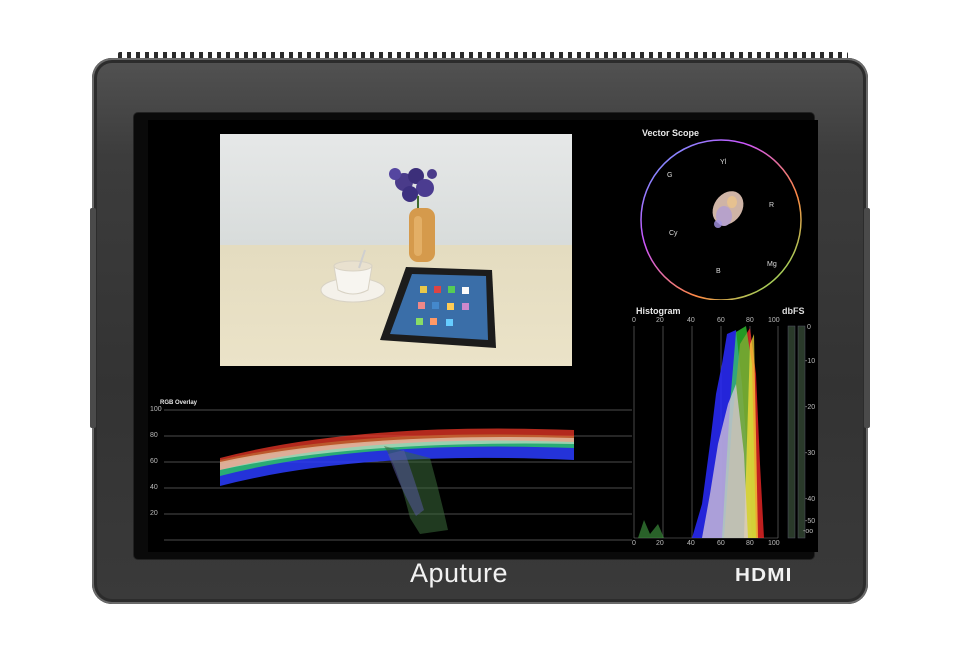 Image resolution: width=970 pixels, height=671 pixels. I want to click on vs-target-cy: Cy, so click(673, 233).